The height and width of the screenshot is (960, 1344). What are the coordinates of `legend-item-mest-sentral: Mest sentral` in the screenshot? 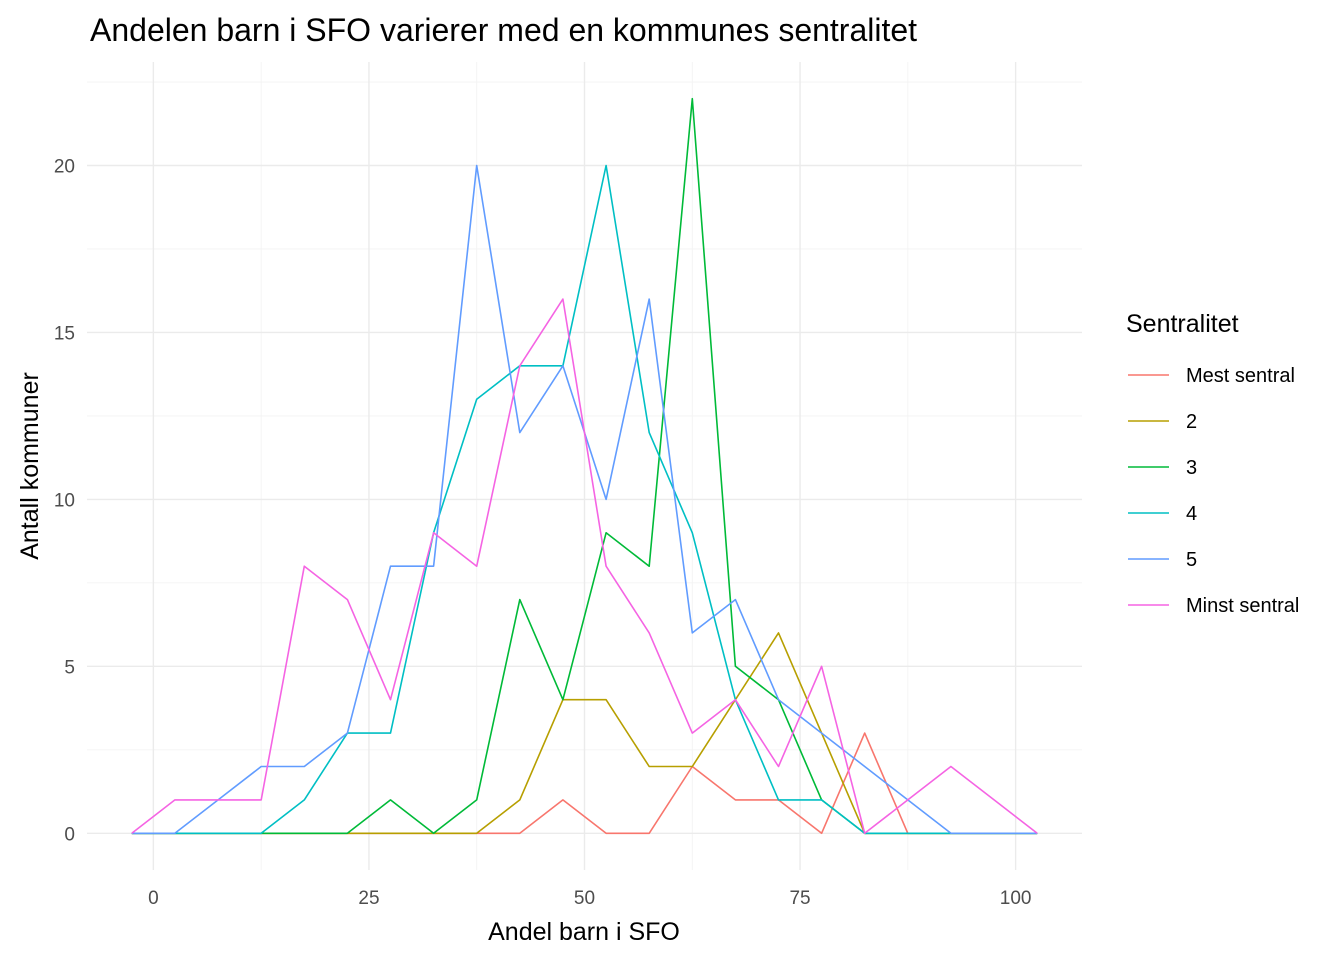 It's located at (1211, 376).